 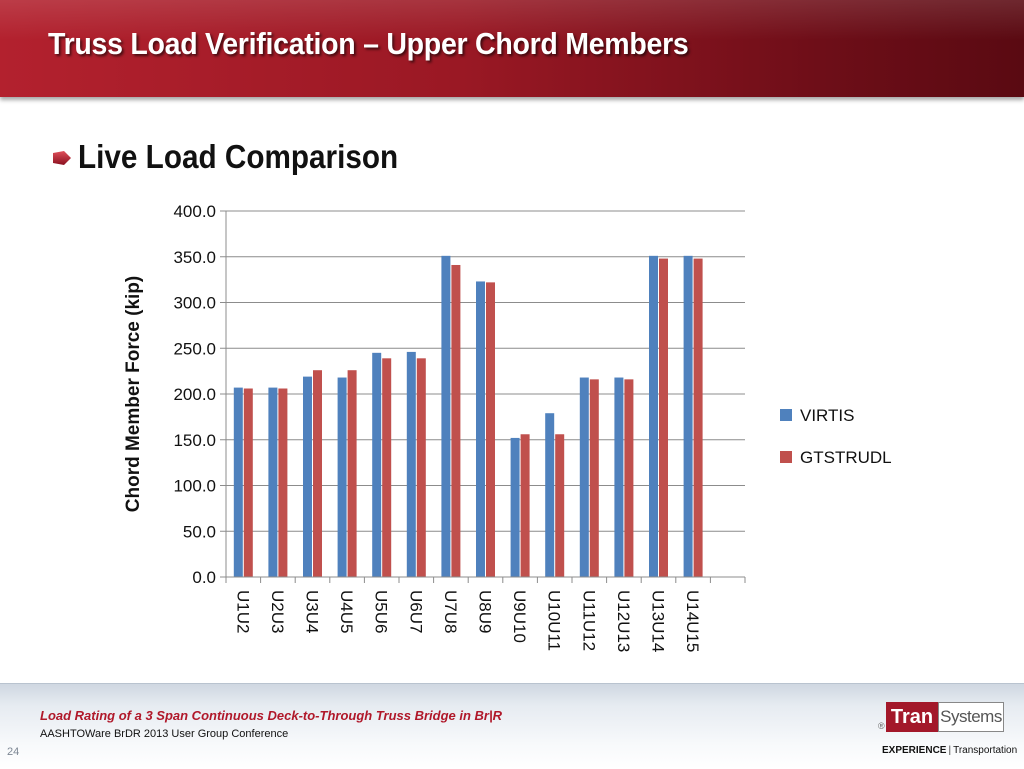 I want to click on legend-label: VIRTIS, so click(x=827, y=415).